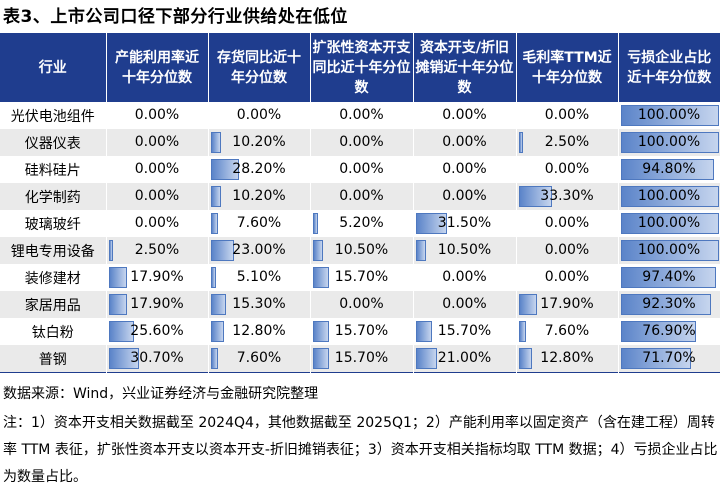  Describe the element at coordinates (175, 17) in the screenshot. I see `table-title: 表3、上市公司口径下部分行业供给处在低位` at that location.